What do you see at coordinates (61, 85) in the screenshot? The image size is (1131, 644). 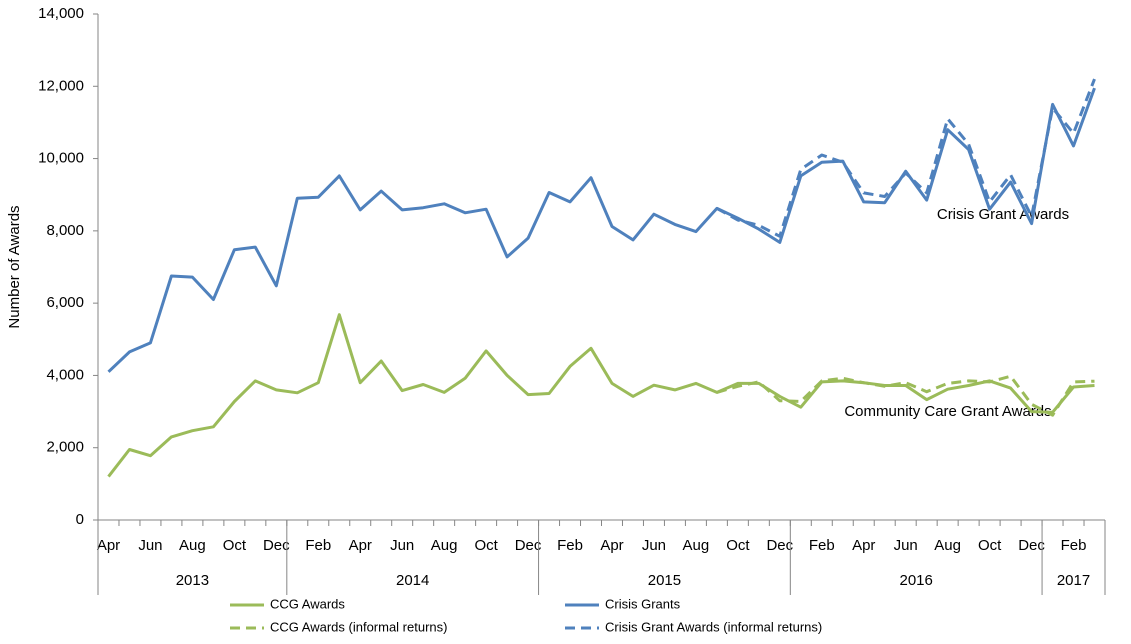 I see `y-tick-label: 12,000` at bounding box center [61, 85].